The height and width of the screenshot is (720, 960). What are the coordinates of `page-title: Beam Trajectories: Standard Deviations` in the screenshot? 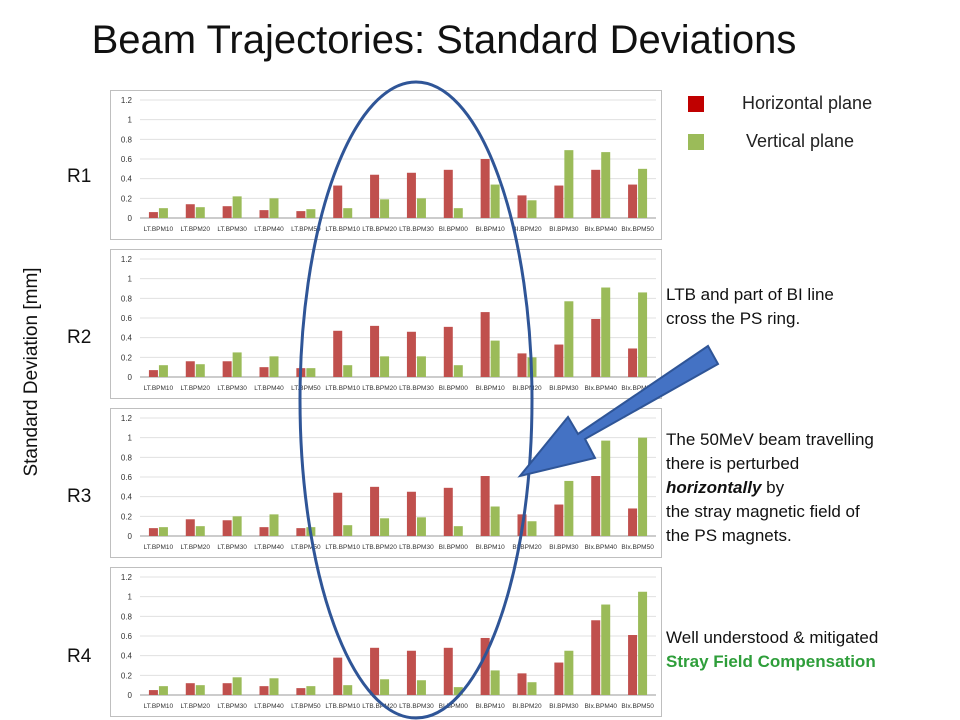 It's located at (444, 40).